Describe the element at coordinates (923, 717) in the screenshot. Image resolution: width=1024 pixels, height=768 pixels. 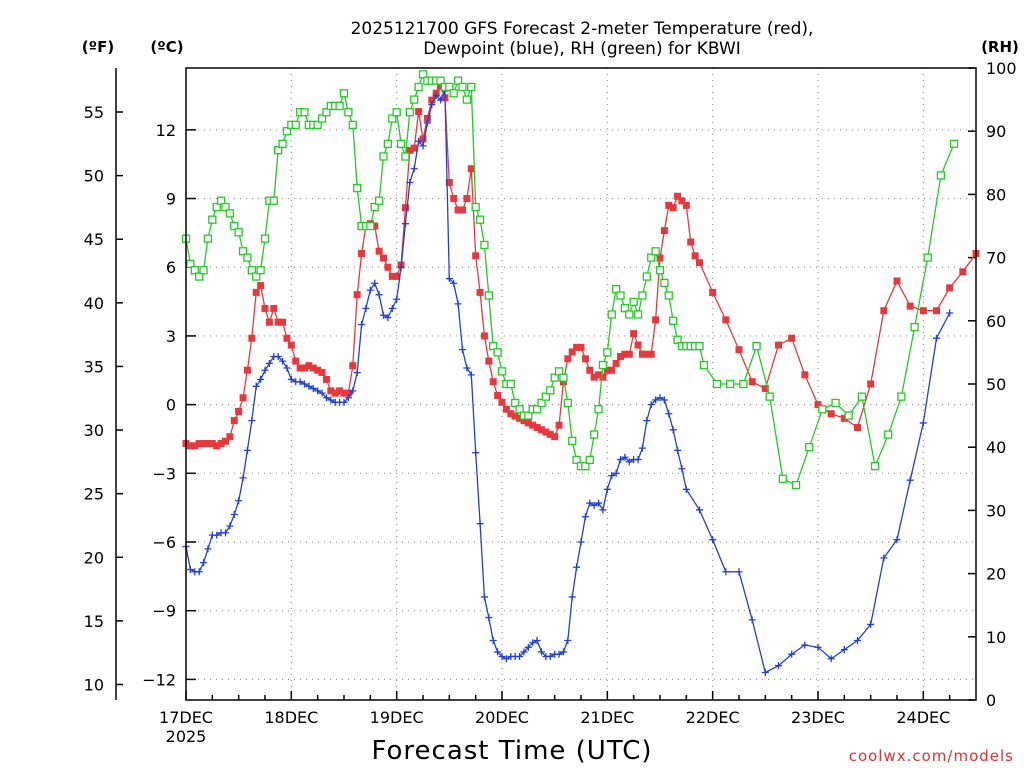
I see `time-tick-label: 24DEC` at that location.